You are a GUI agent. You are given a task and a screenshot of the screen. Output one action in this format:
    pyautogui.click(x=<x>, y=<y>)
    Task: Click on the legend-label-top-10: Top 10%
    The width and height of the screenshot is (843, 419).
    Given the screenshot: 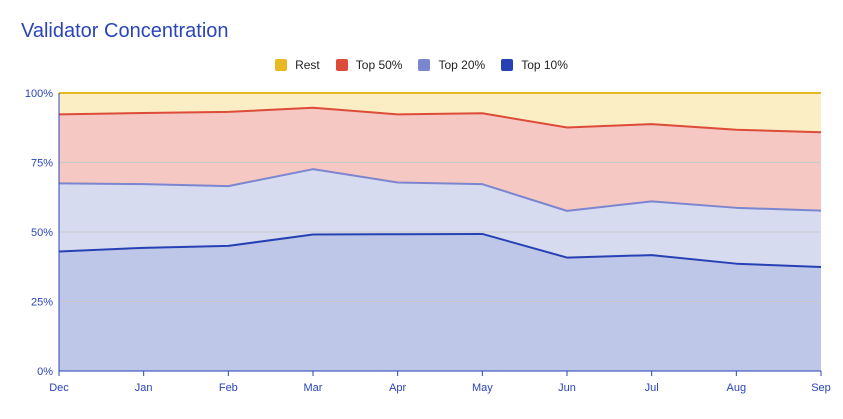 What is the action you would take?
    pyautogui.click(x=544, y=65)
    